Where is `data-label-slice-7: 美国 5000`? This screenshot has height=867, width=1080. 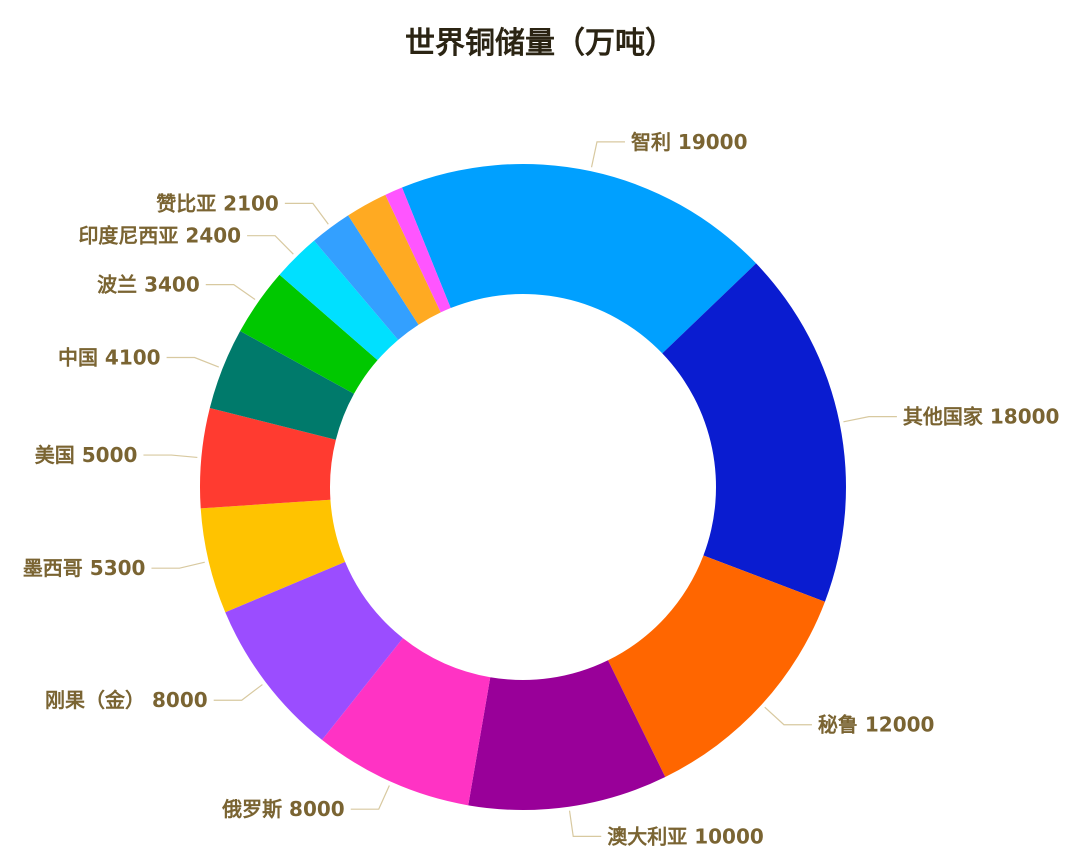 data-label-slice-7: 美国 5000 is located at coordinates (86, 455).